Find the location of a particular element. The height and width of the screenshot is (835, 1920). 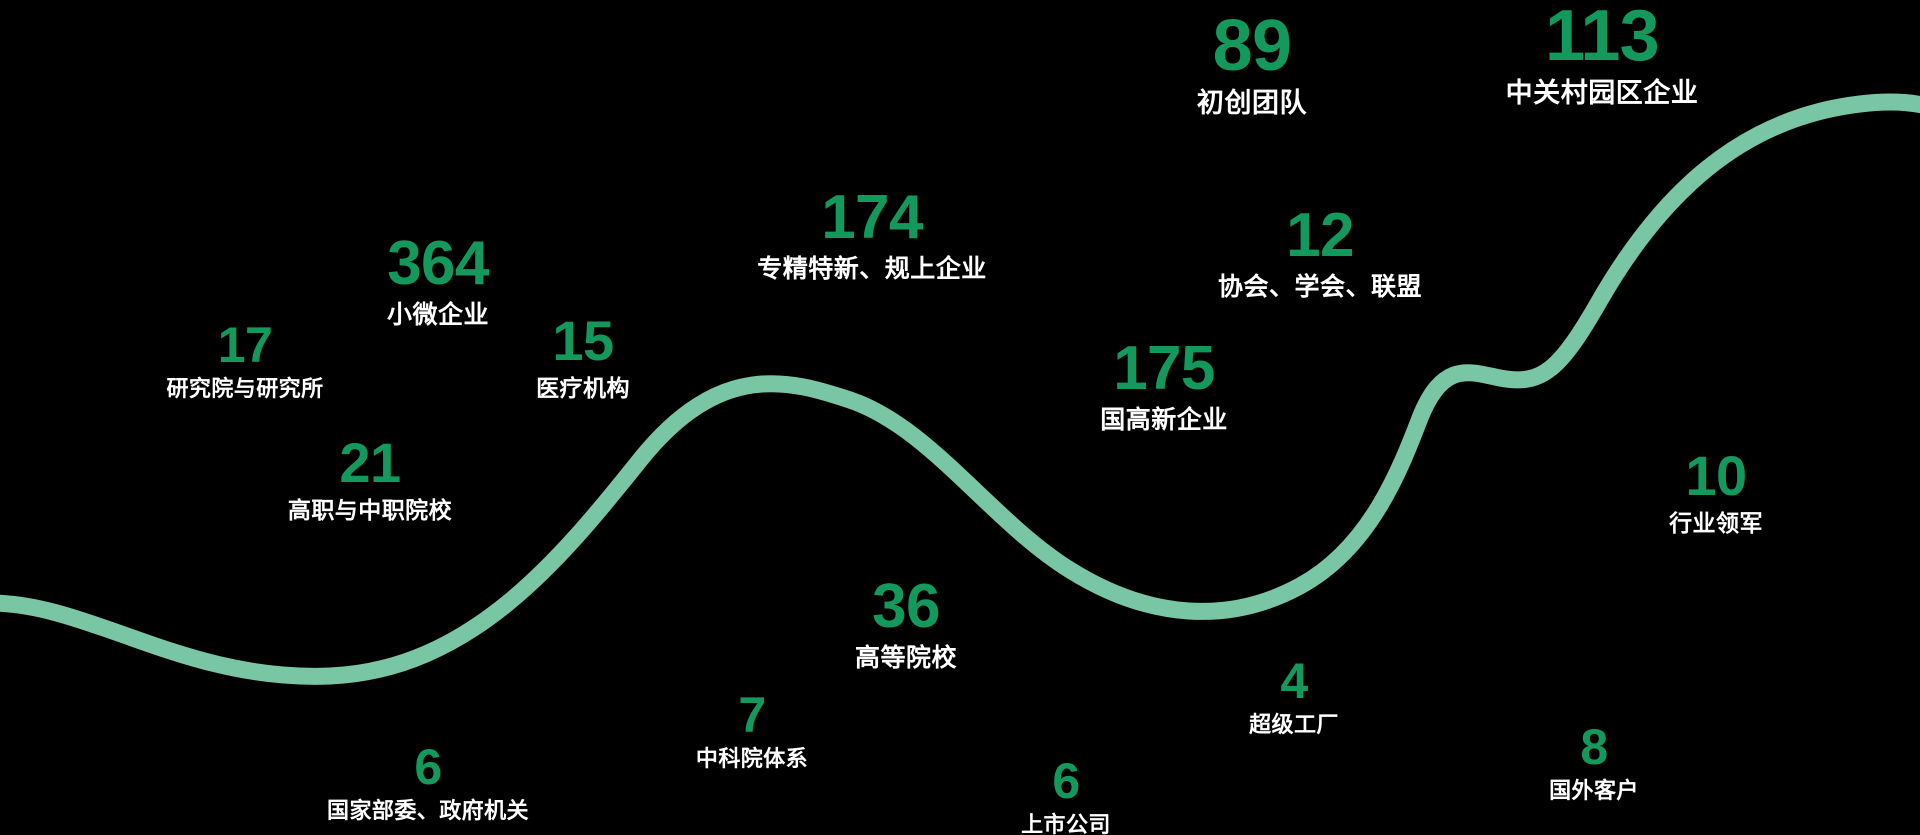

stat-label-medical-institutions: 医疗机构 is located at coordinates (583, 388).